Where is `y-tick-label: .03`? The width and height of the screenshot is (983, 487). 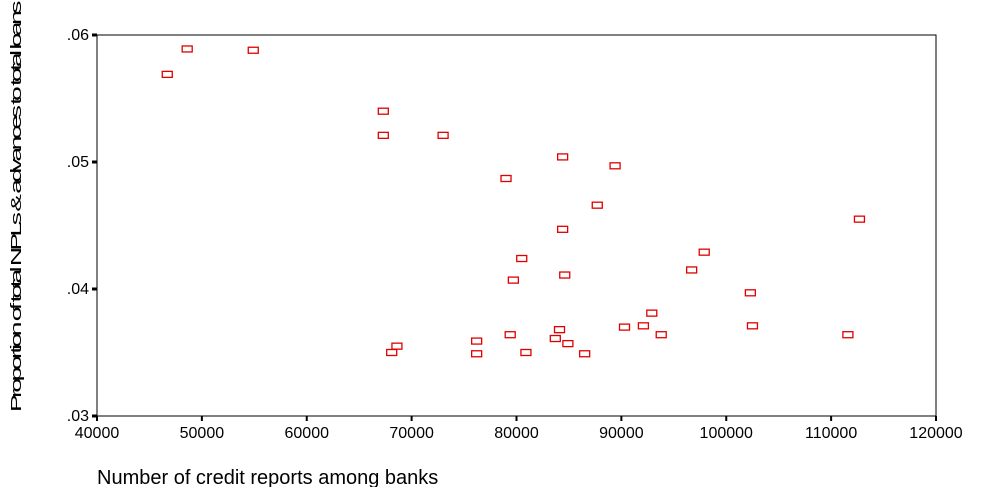
y-tick-label: .03 is located at coordinates (78, 416).